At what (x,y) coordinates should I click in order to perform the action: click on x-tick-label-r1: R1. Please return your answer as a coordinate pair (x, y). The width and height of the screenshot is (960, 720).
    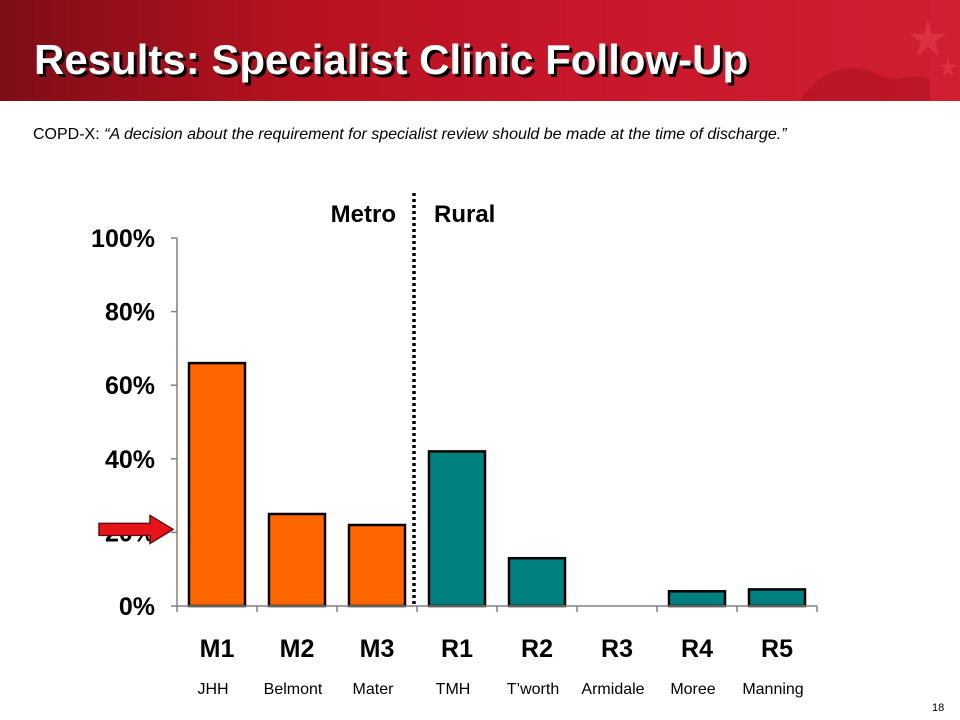
    Looking at the image, I should click on (457, 649).